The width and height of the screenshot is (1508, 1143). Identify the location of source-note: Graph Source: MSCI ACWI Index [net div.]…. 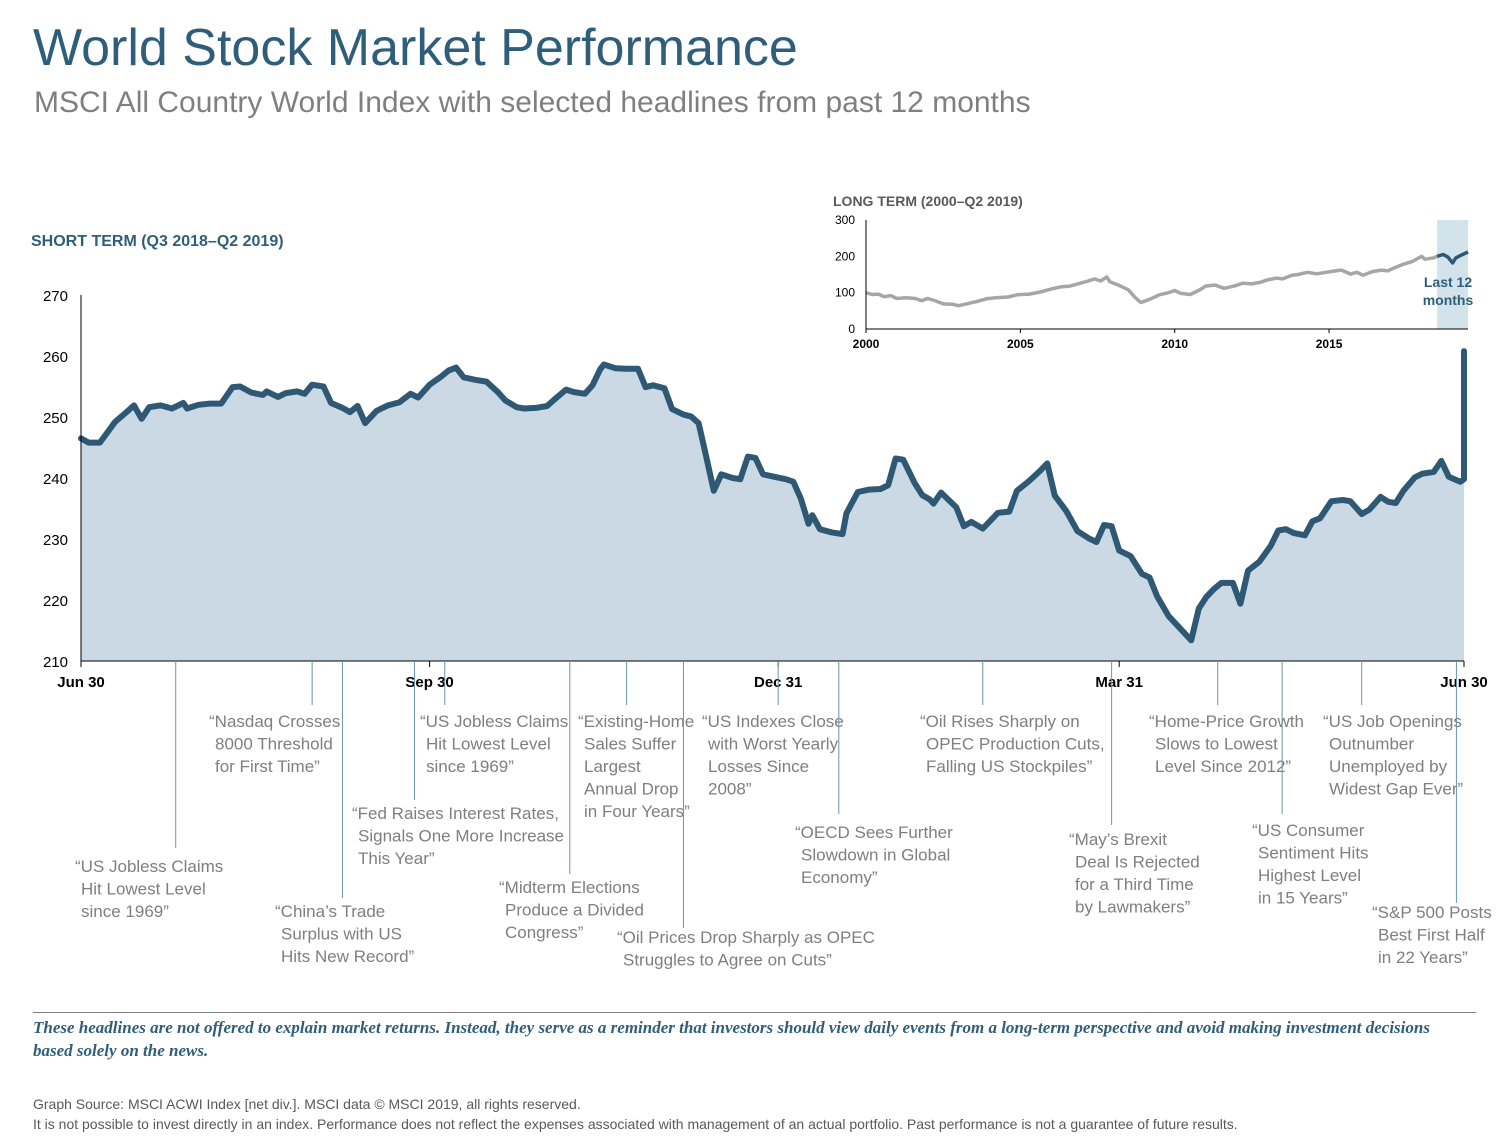
(307, 1104).